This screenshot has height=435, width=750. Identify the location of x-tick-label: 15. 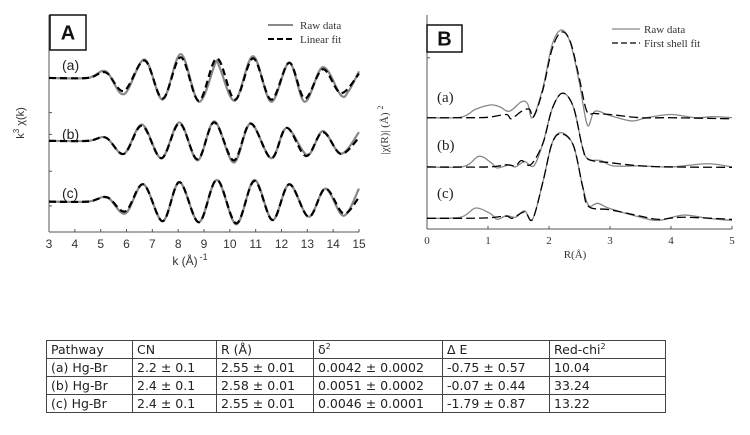
(359, 244).